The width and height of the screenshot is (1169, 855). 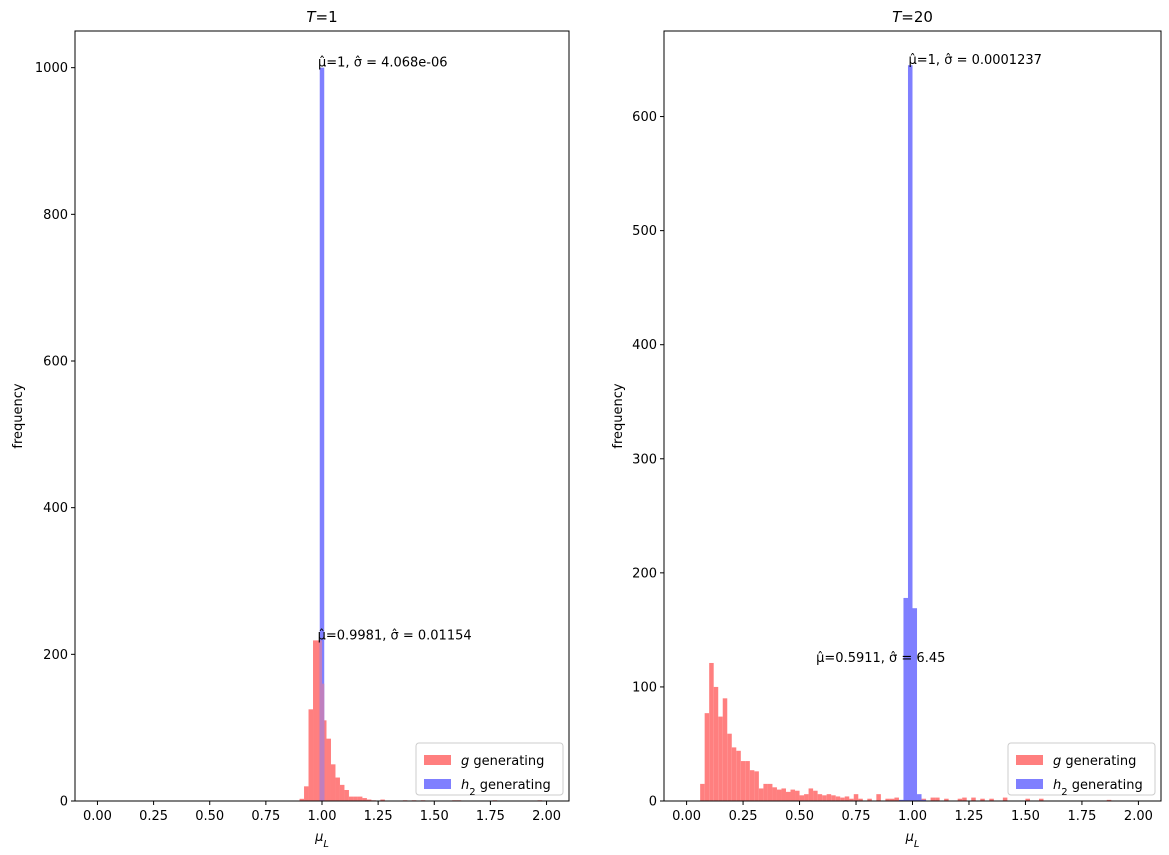 What do you see at coordinates (644, 117) in the screenshot?
I see `y-tick-label: 600` at bounding box center [644, 117].